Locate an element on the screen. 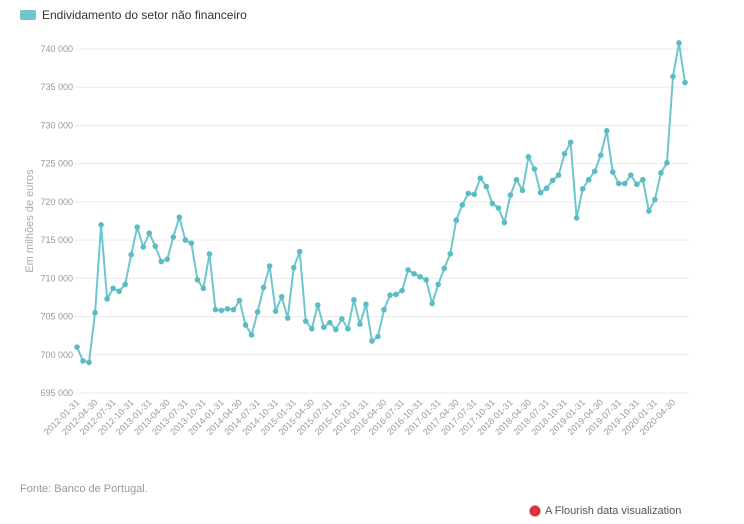  legend: Endividamento do setor não financeiro is located at coordinates (133, 15).